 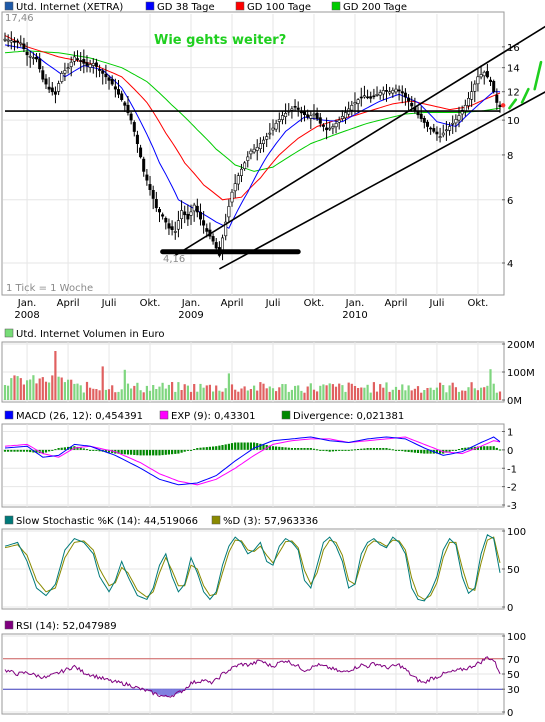 What do you see at coordinates (355, 303) in the screenshot?
I see `x-tick-label: Jan.` at bounding box center [355, 303].